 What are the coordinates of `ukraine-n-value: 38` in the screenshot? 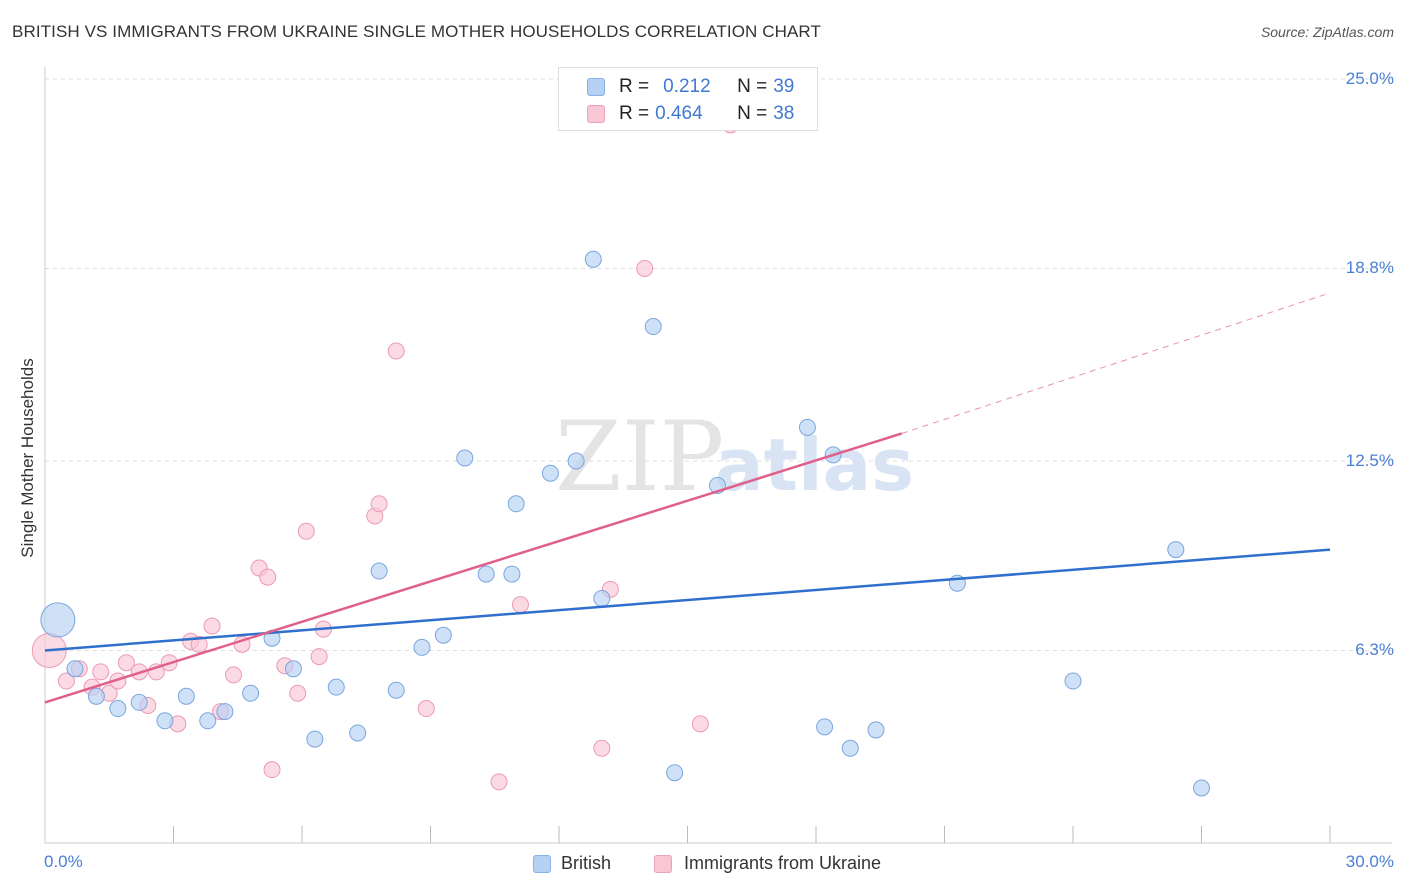 It's located at (784, 113).